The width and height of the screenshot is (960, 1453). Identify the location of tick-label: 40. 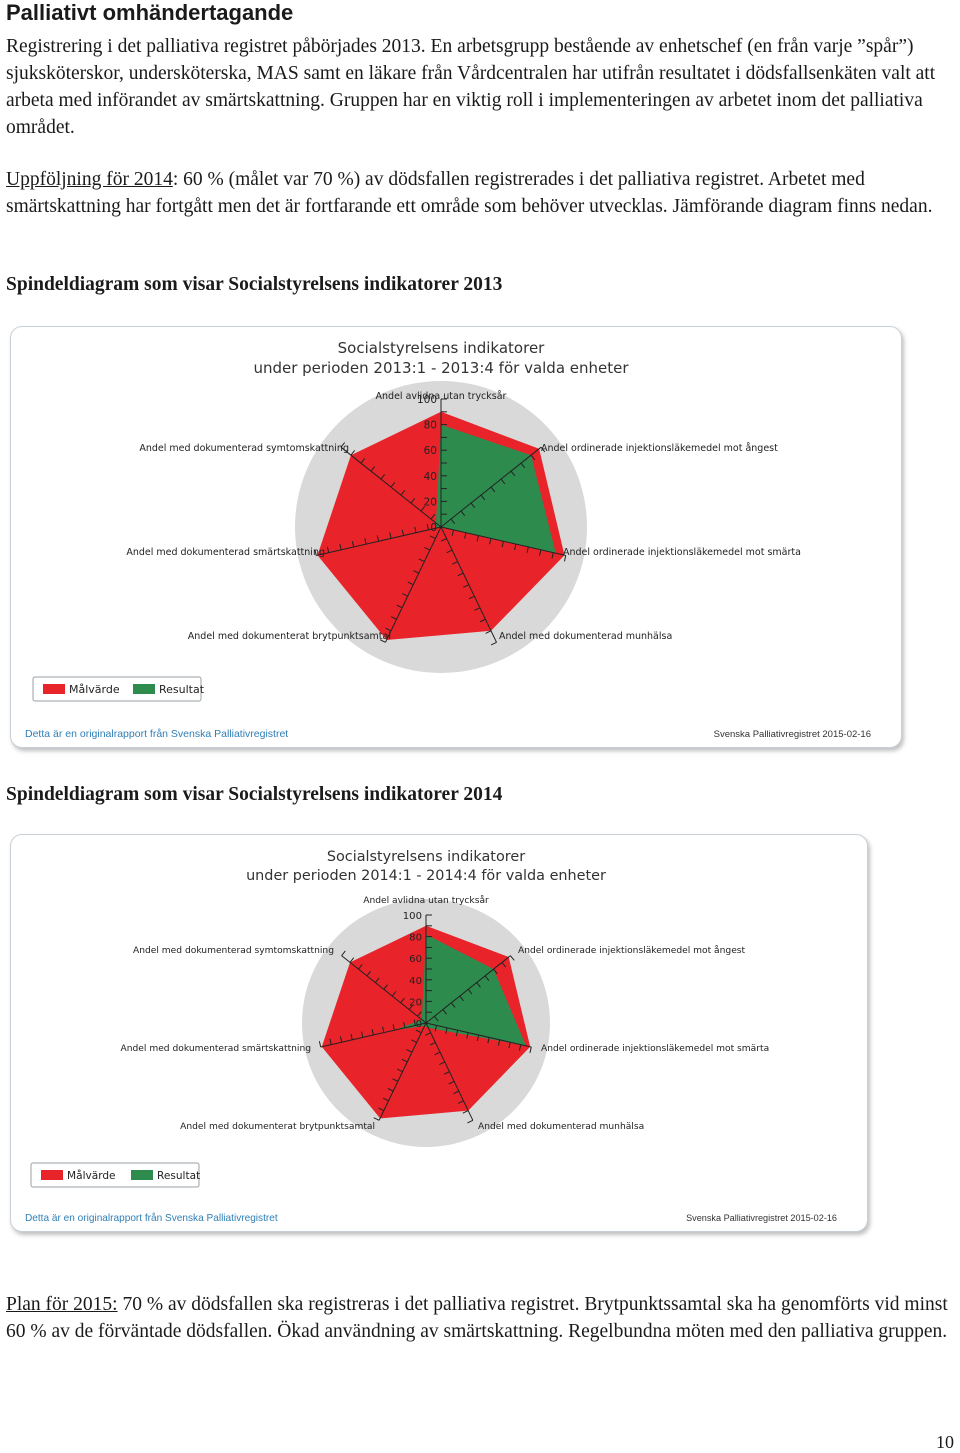
(430, 477).